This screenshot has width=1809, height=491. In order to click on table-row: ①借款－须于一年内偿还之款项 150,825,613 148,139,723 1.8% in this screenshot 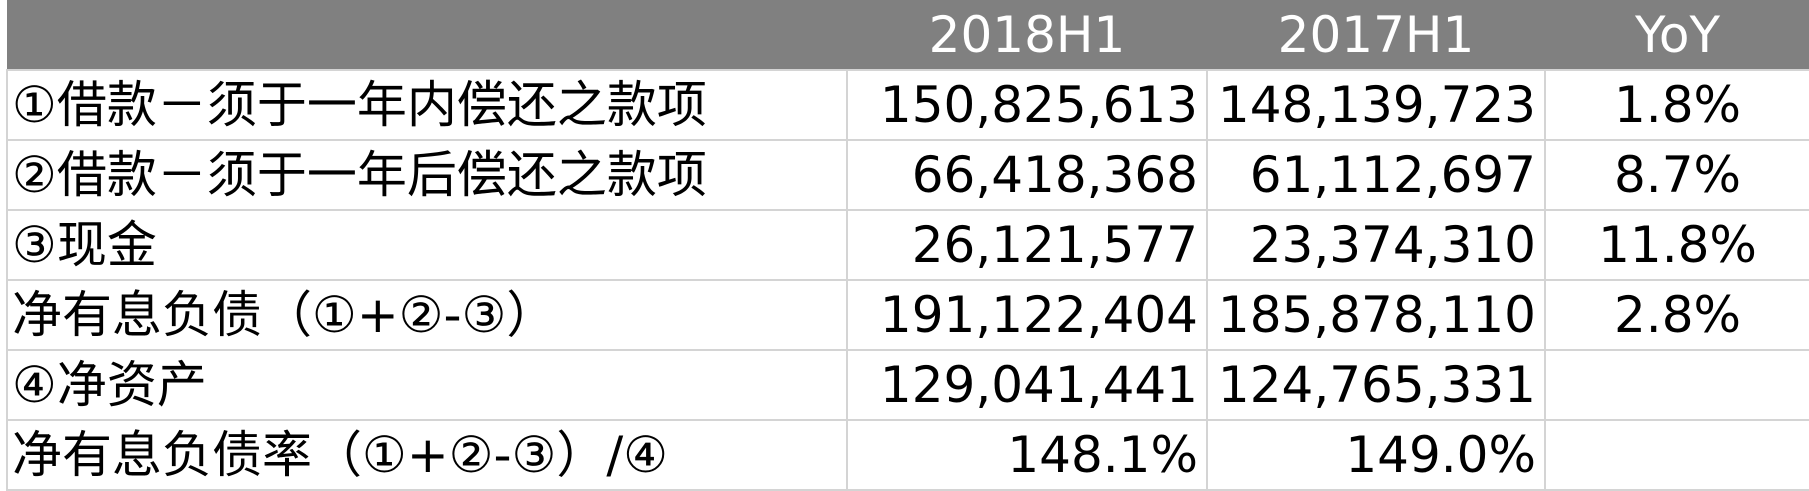, I will do `click(907, 105)`.